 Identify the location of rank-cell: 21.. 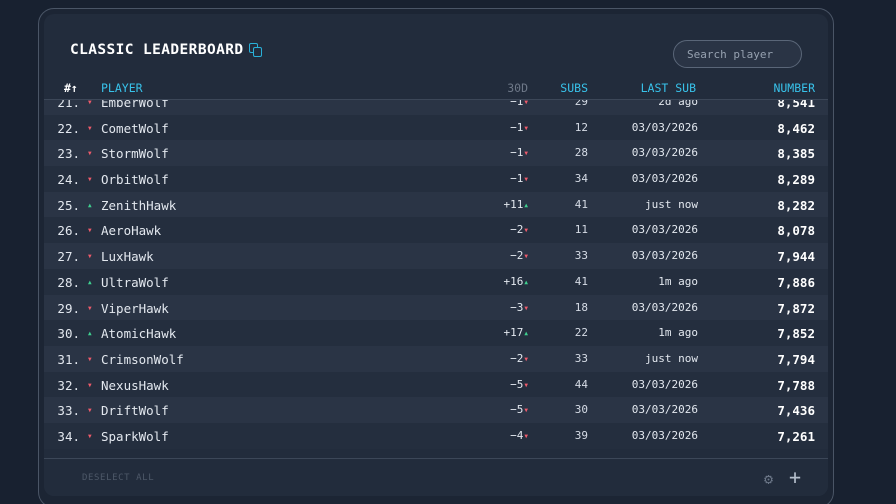
(68, 105).